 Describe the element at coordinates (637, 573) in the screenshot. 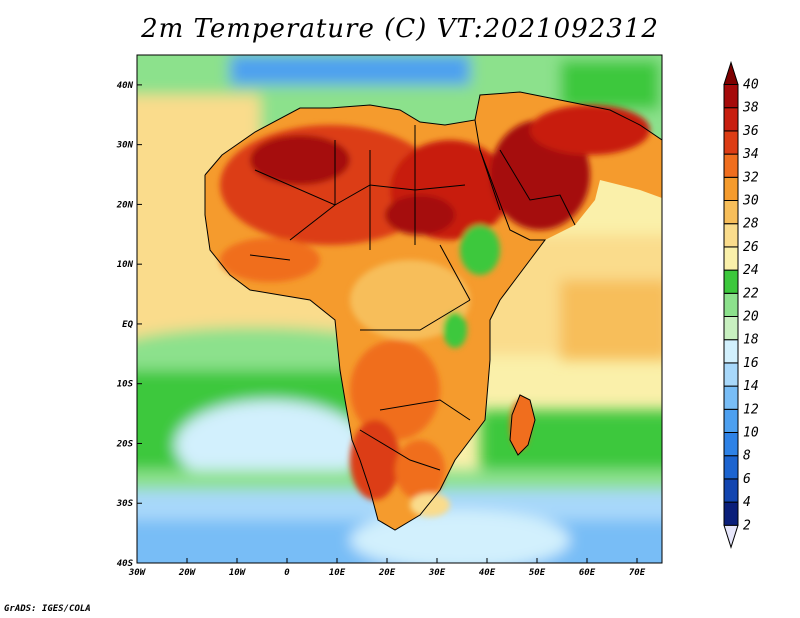

I see `lon-tick-label: 70E` at that location.